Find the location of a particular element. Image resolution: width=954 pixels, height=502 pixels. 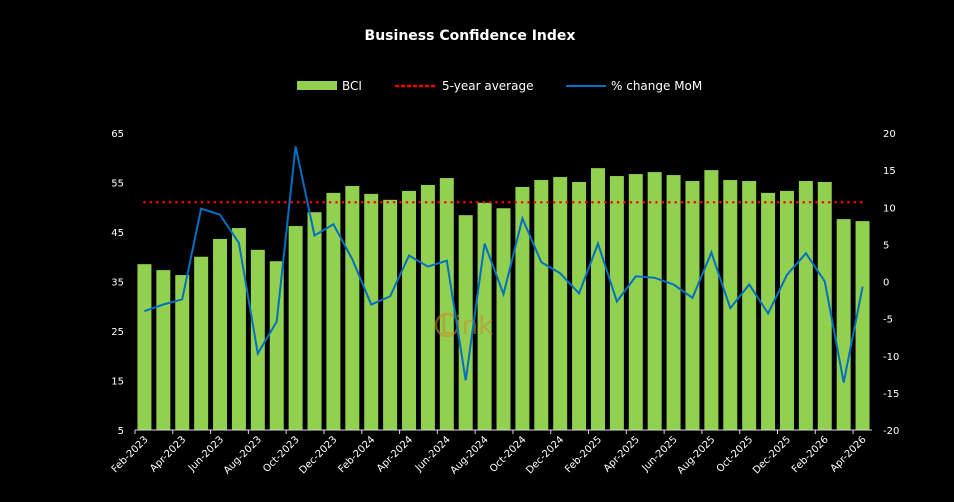

y-right-tick-label: 0 is located at coordinates (886, 283).